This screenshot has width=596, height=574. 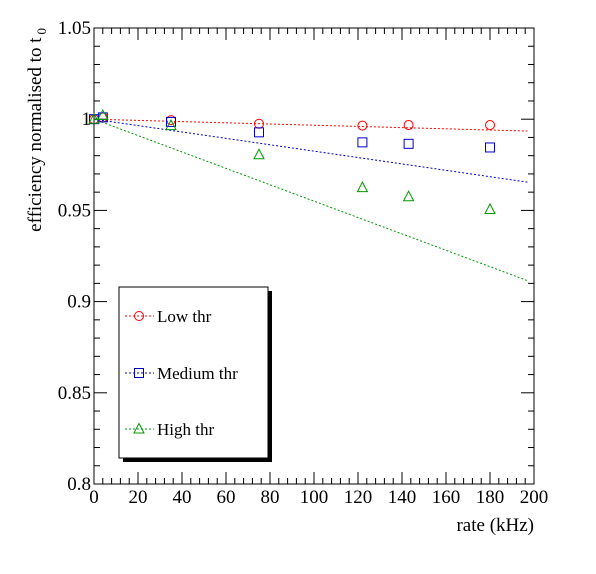 What do you see at coordinates (139, 373) in the screenshot?
I see `legend-marker-medium-thr` at bounding box center [139, 373].